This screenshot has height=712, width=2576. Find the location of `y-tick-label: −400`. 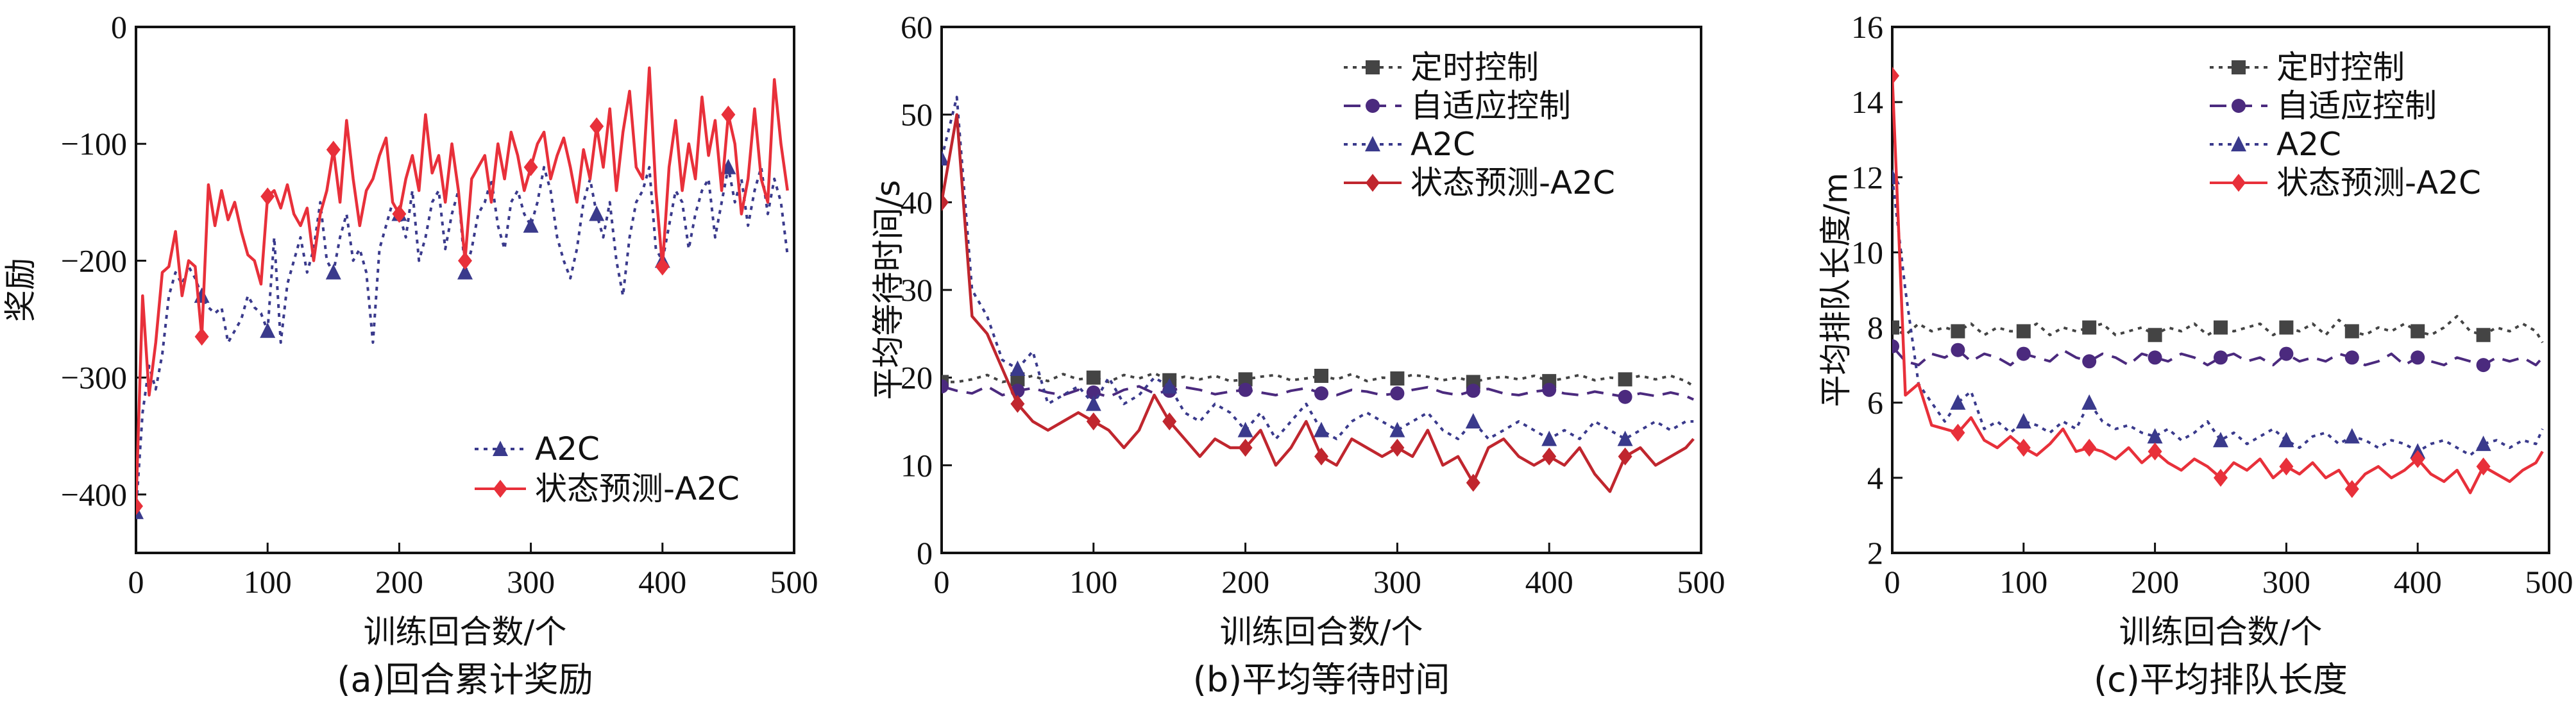

y-tick-label: −400 is located at coordinates (94, 495).